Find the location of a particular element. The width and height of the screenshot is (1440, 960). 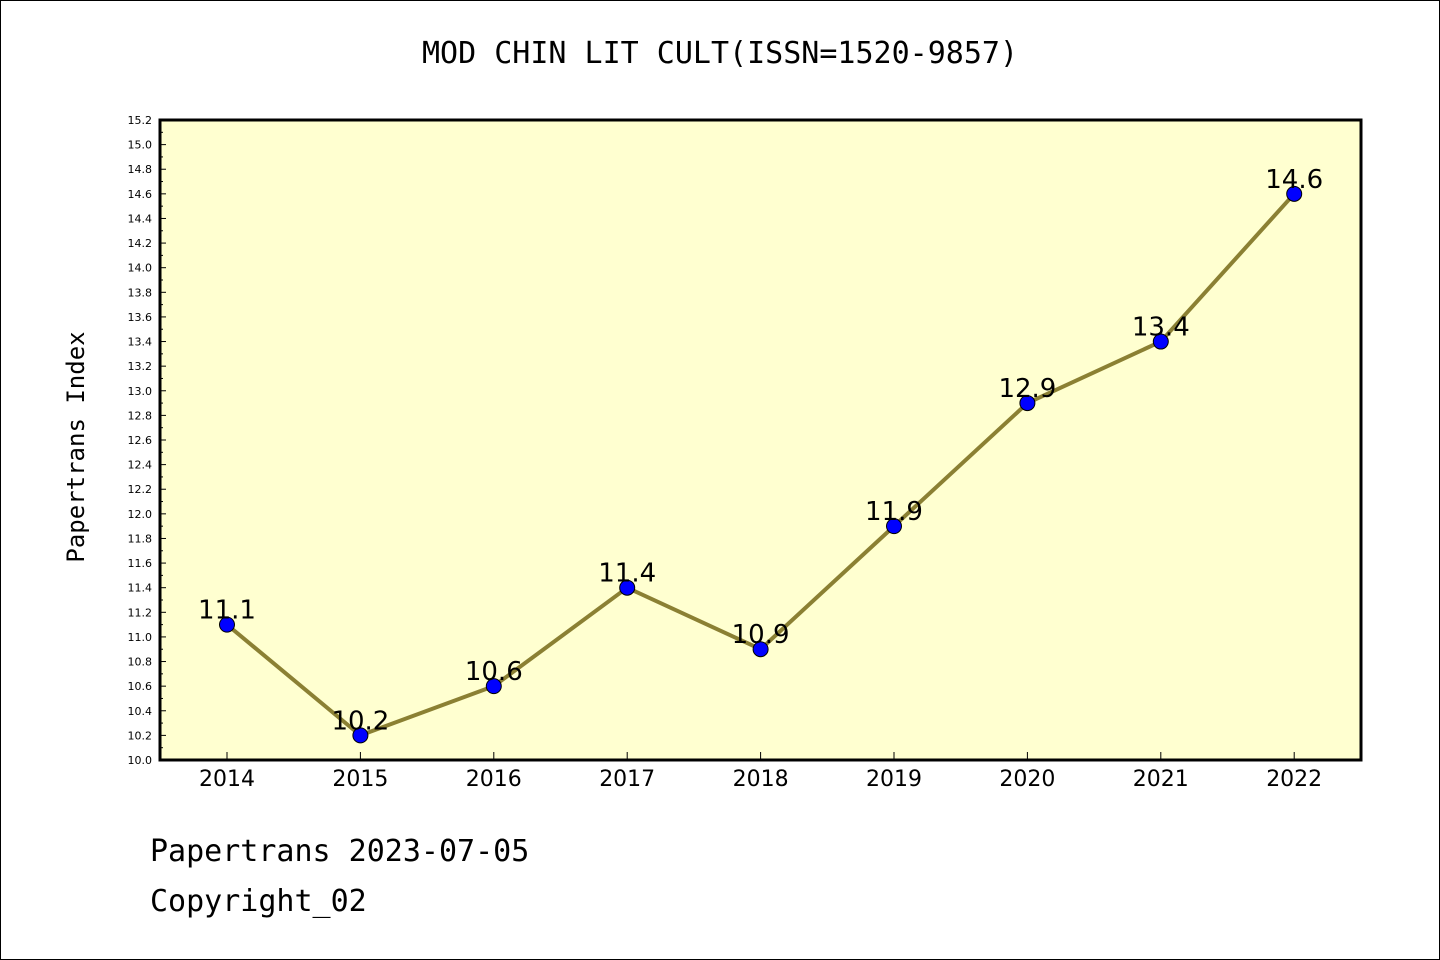

footer-date: Papertrans 2023-07-05 is located at coordinates (340, 851).